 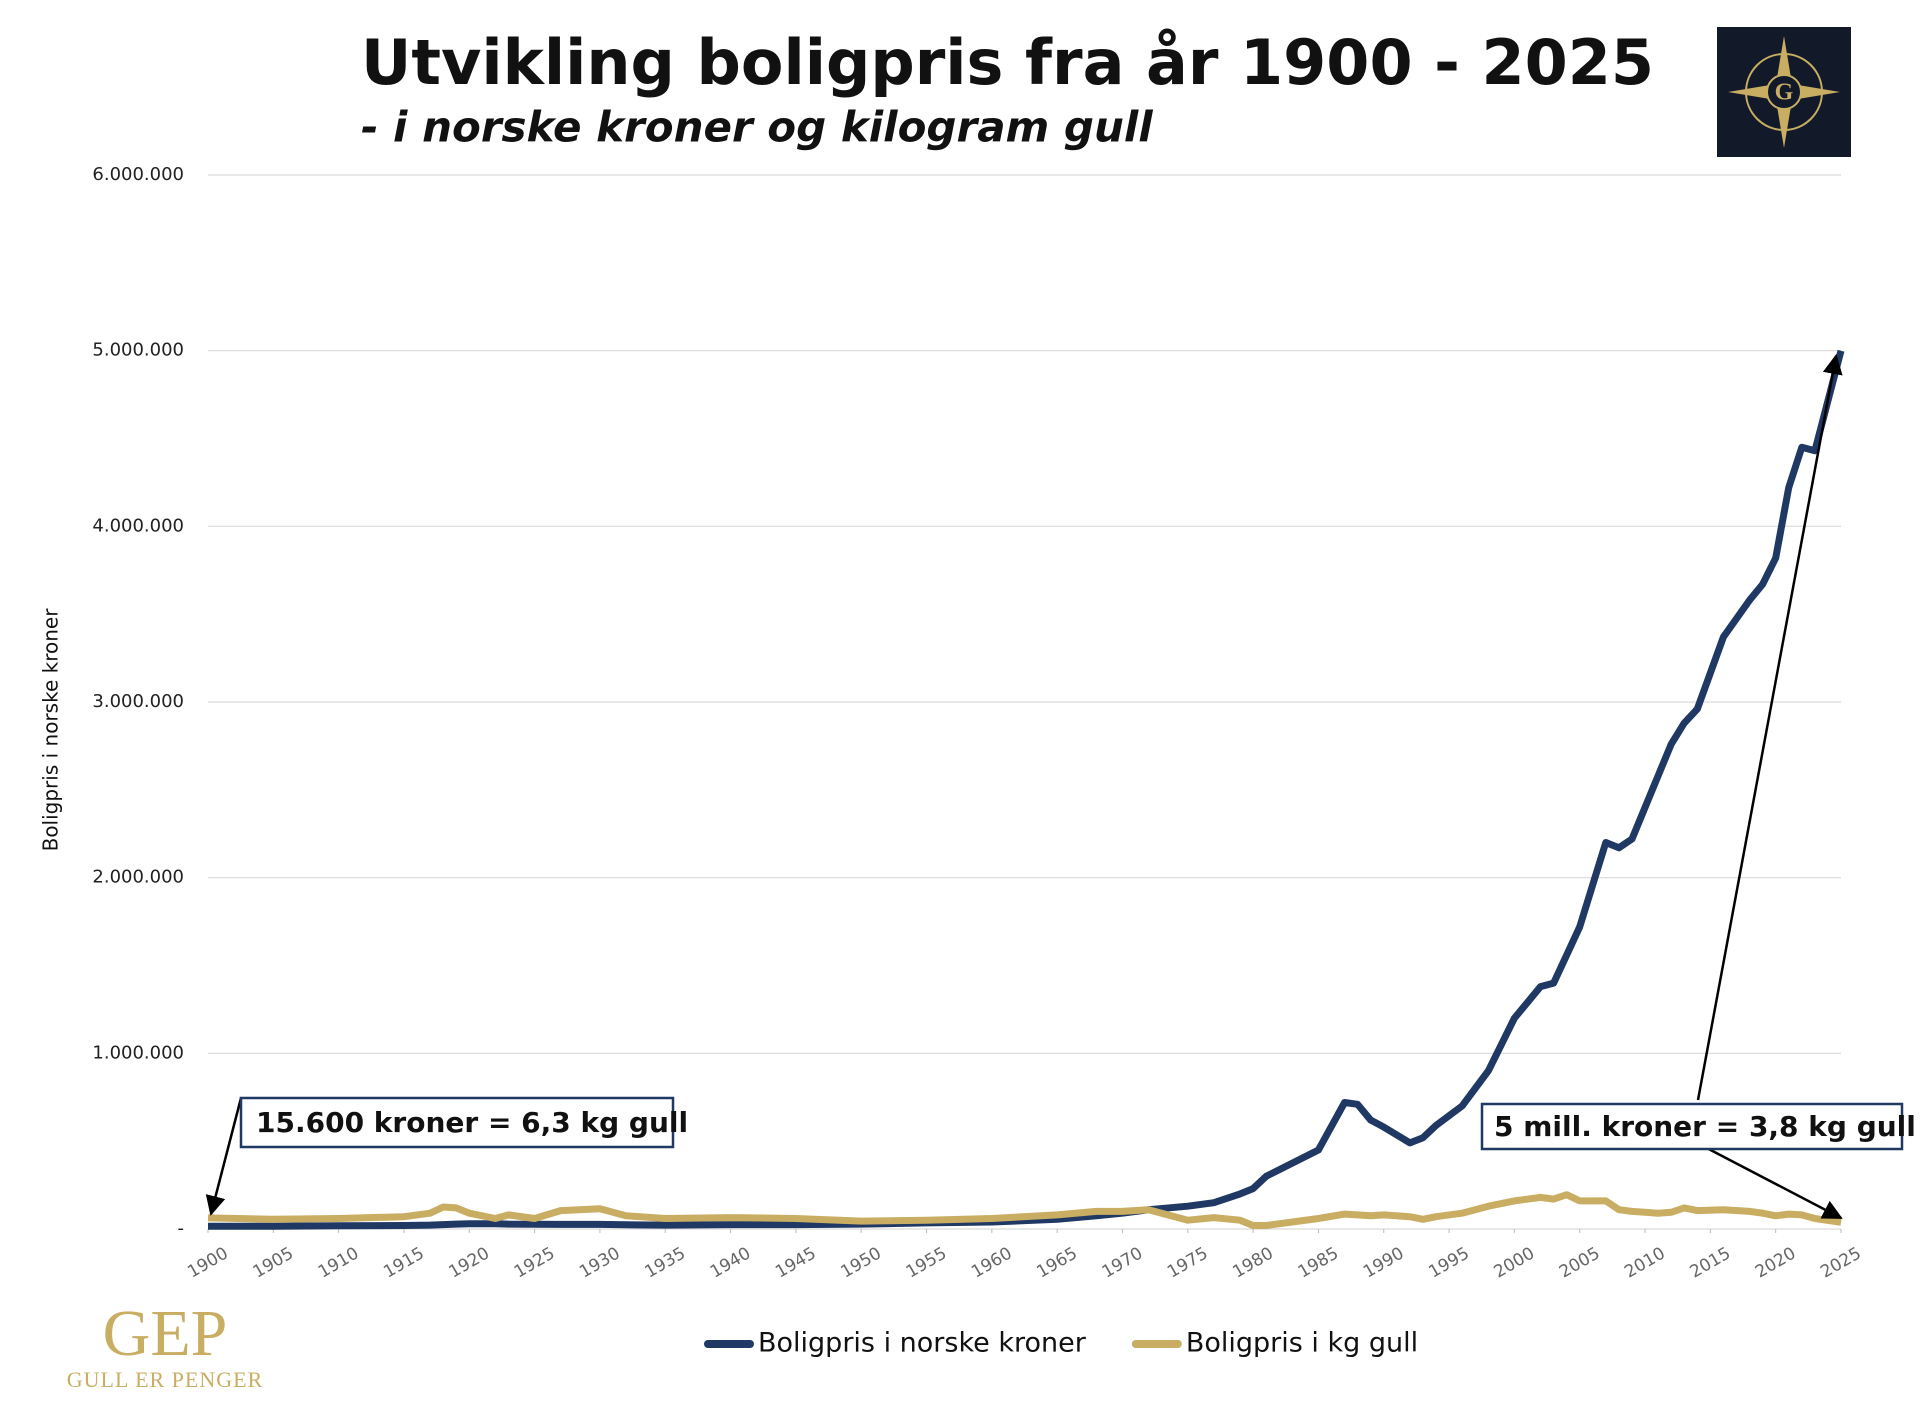 I want to click on y-tick-label: 3.000.000, so click(x=138, y=701).